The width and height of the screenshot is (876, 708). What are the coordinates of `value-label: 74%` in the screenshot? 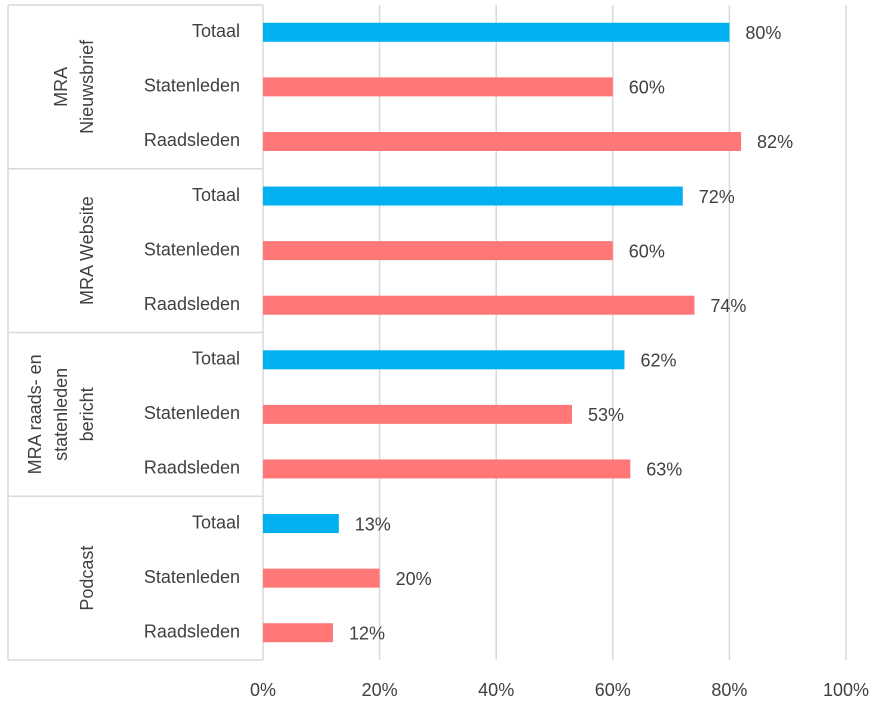 It's located at (728, 306).